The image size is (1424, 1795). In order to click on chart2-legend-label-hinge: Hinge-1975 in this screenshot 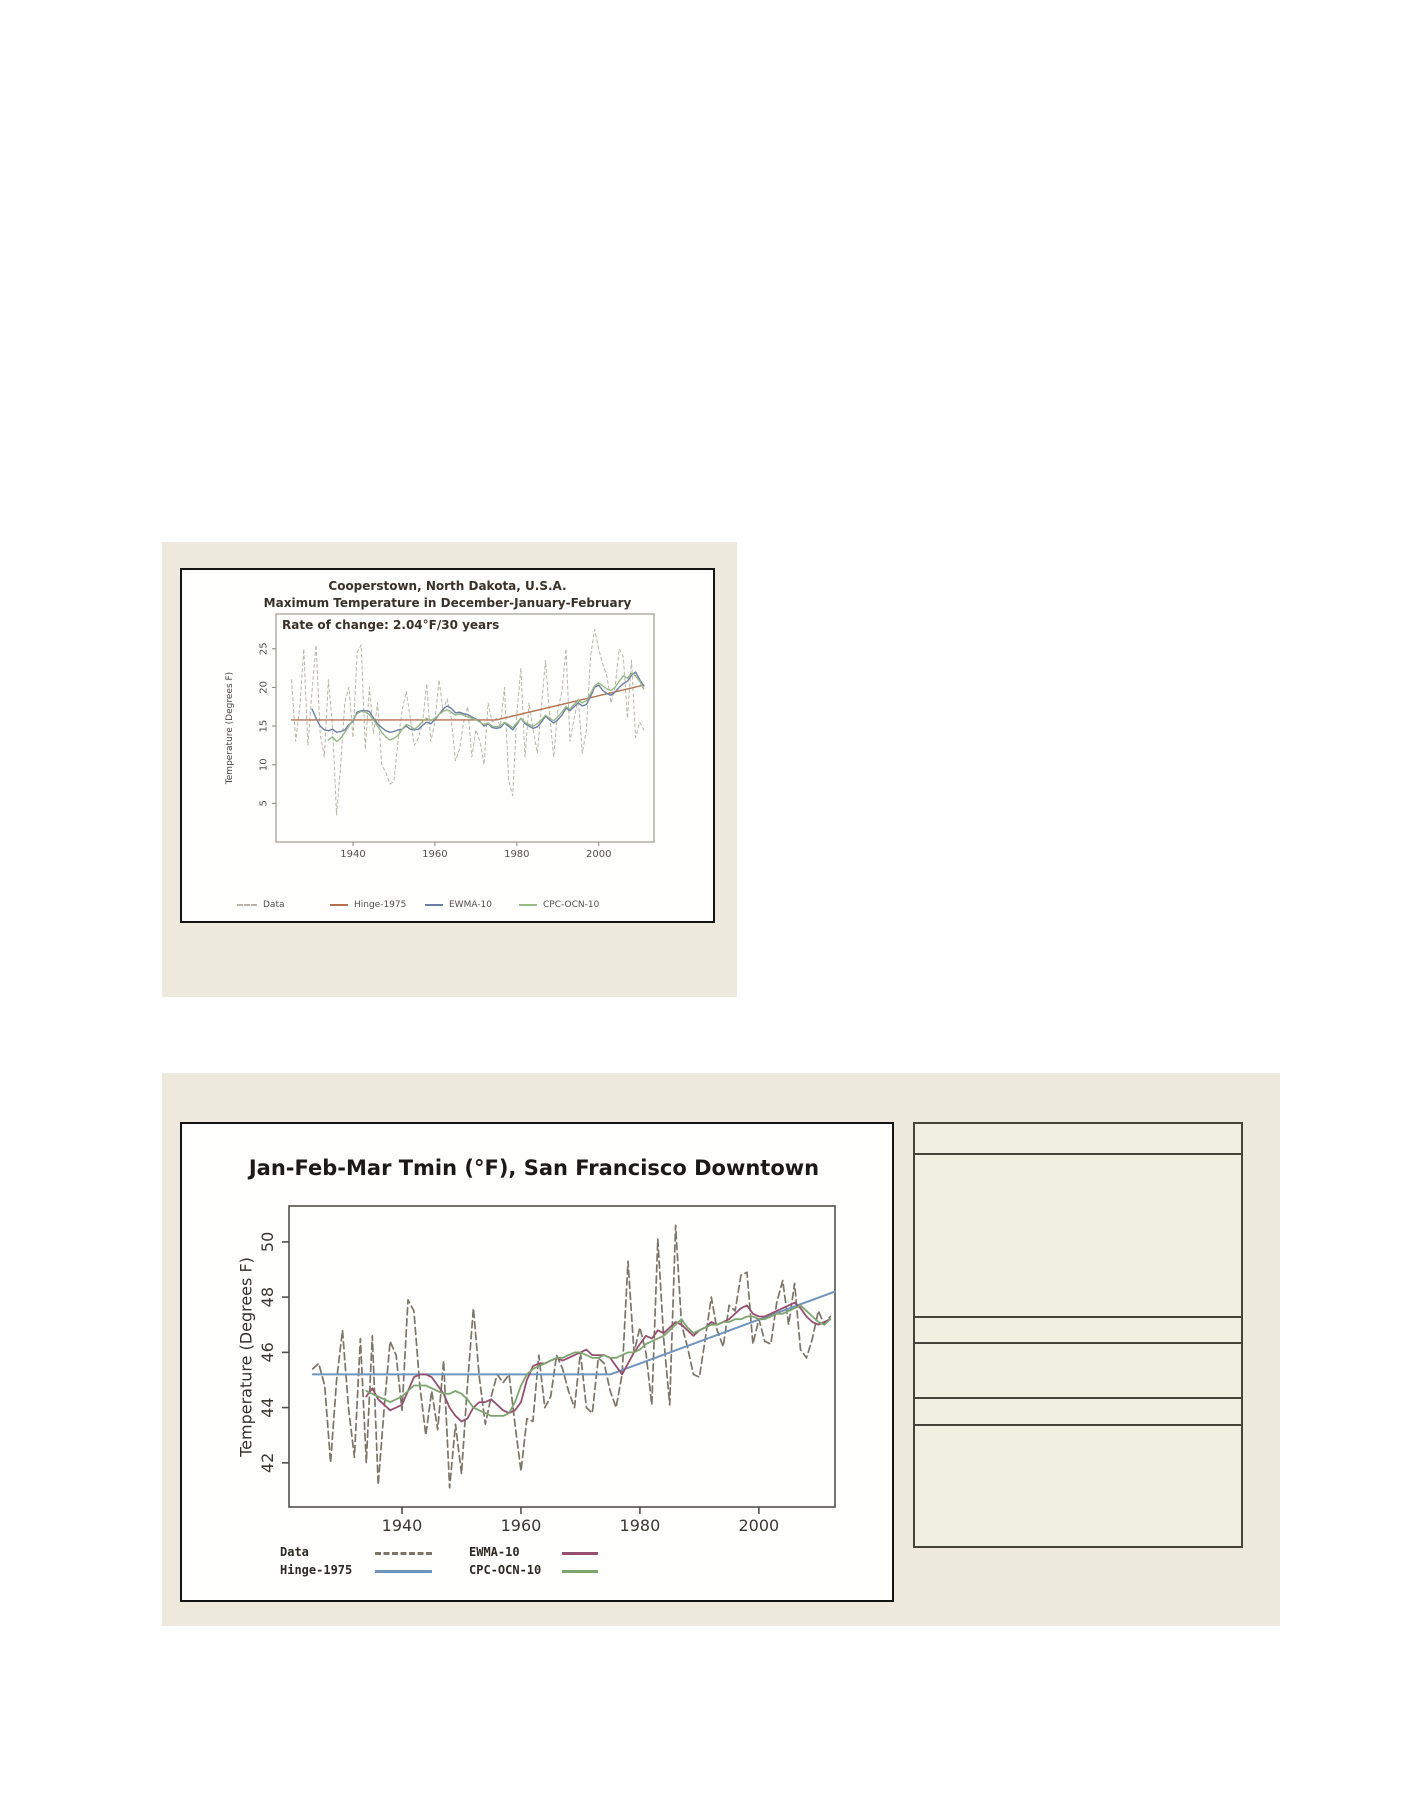, I will do `click(316, 1570)`.